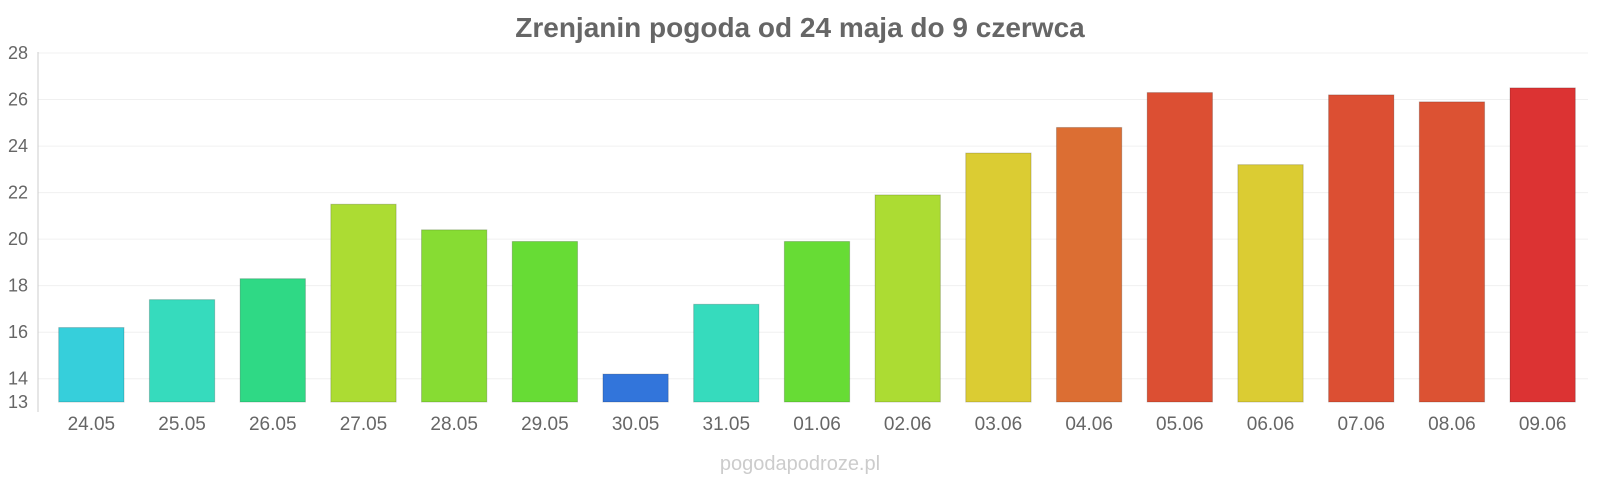 The height and width of the screenshot is (480, 1600). I want to click on x-tick-label: 07.06, so click(1361, 424).